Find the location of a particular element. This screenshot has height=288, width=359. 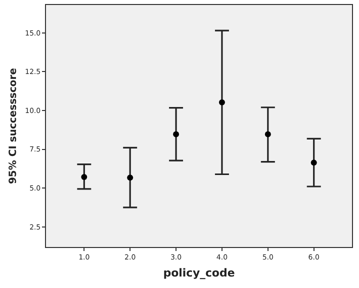

y-axis-title: 95% CI successscore is located at coordinates (14, 126).